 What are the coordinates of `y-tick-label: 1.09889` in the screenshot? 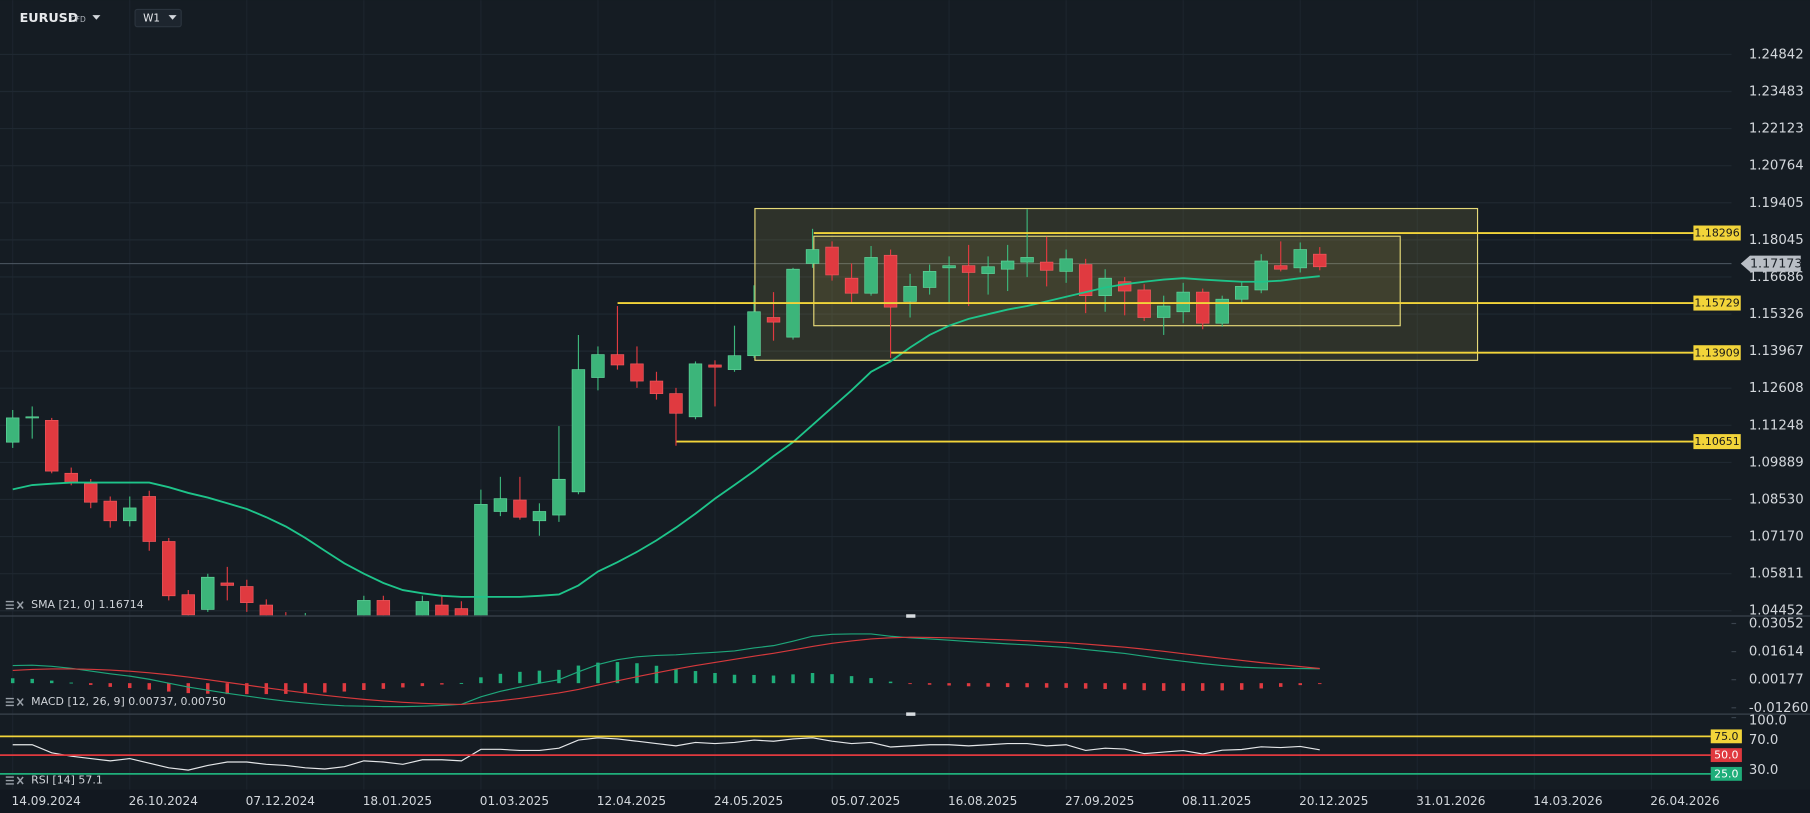 It's located at (1776, 462).